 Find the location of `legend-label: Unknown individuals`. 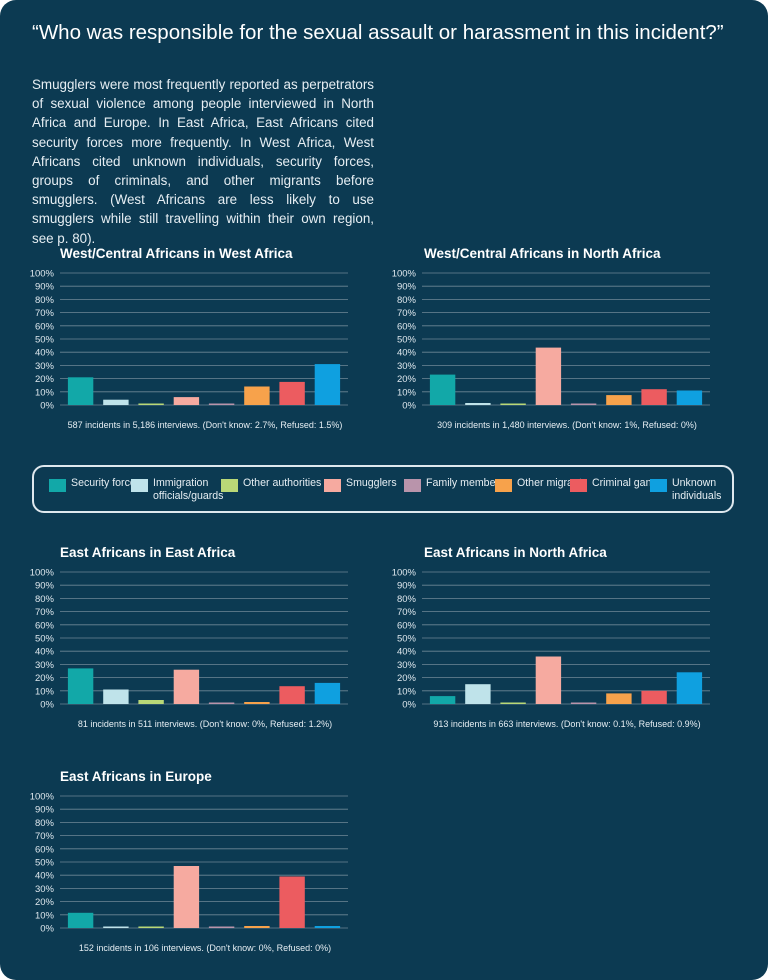

legend-label: Unknown individuals is located at coordinates (697, 489).